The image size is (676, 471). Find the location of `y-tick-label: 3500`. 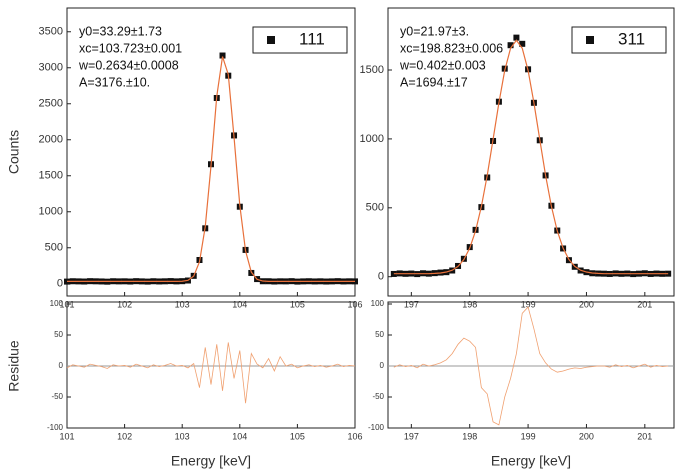

y-tick-label: 3500 is located at coordinates (51, 32).